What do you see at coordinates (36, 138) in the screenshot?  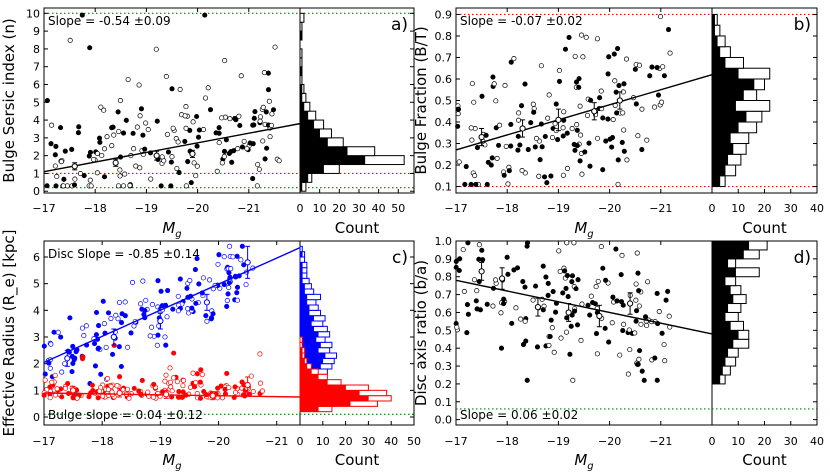 I see `y-tick-label: 3` at bounding box center [36, 138].